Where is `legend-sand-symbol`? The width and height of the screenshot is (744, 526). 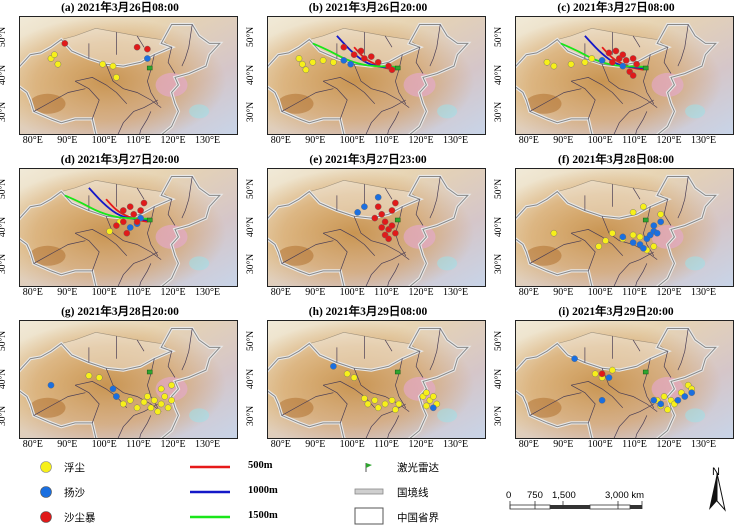
legend-sand-symbol is located at coordinates (46, 492).